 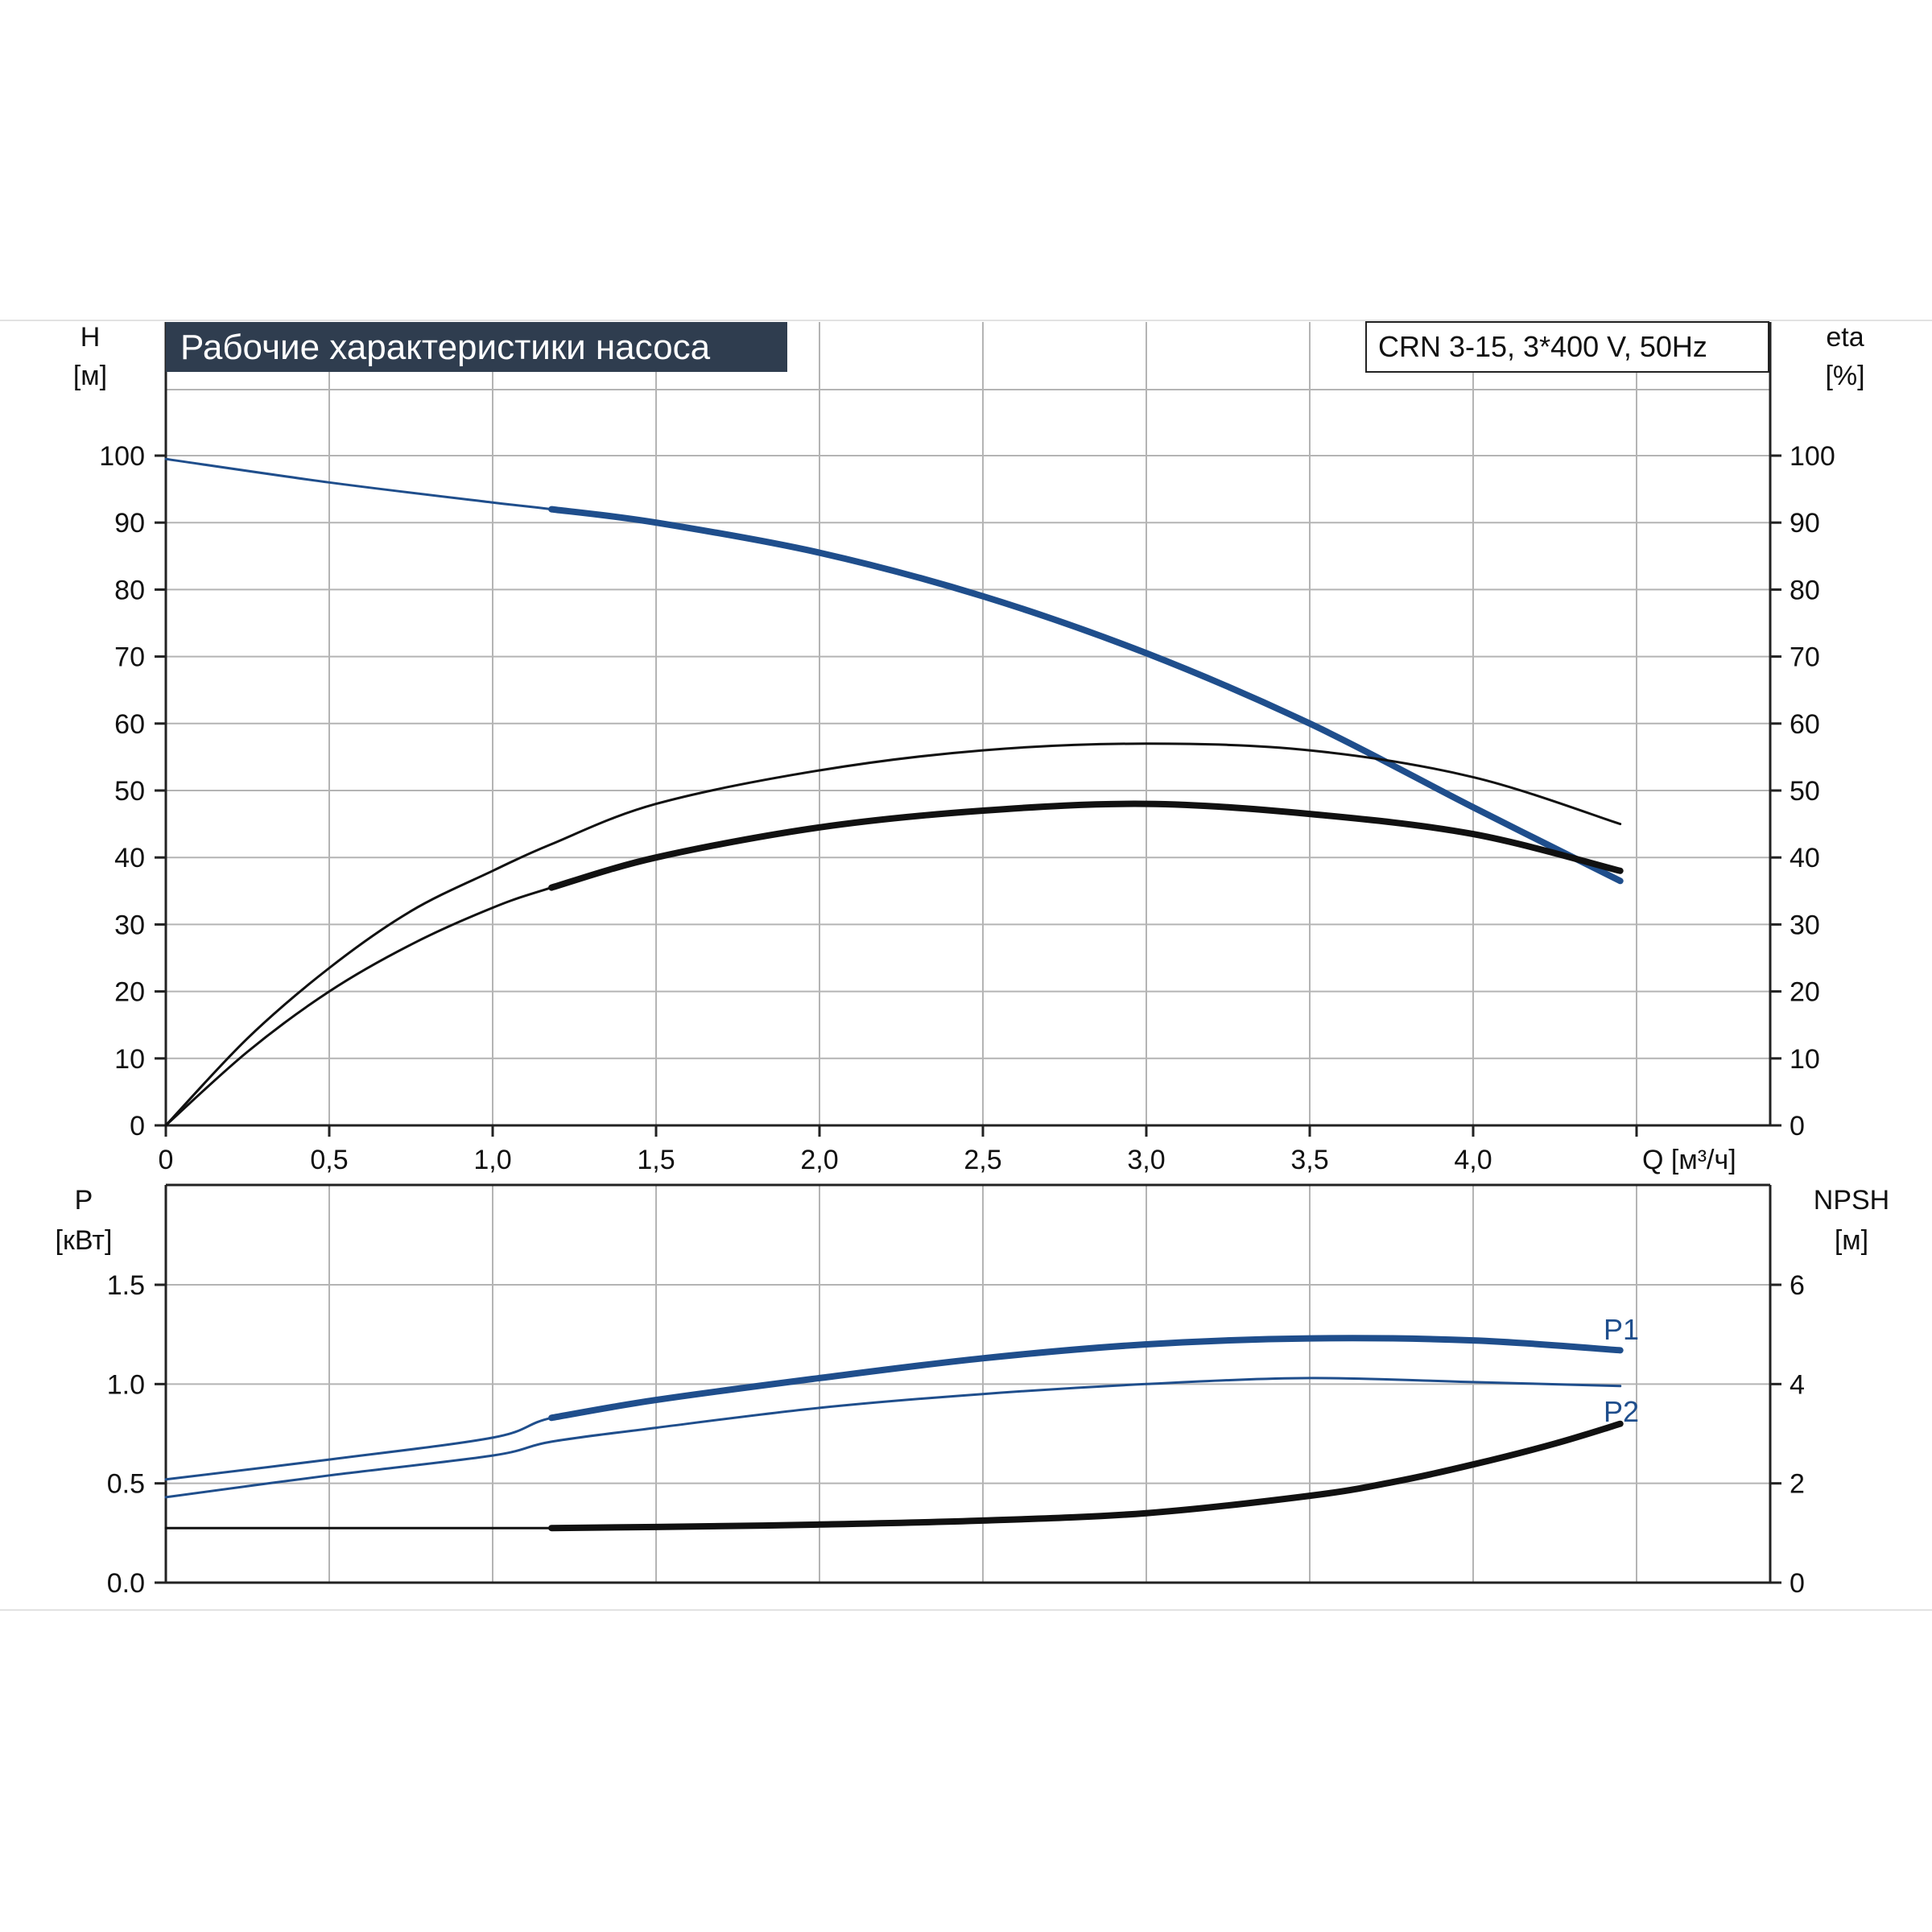 I want to click on head-curve-duty-range, so click(x=1086, y=695).